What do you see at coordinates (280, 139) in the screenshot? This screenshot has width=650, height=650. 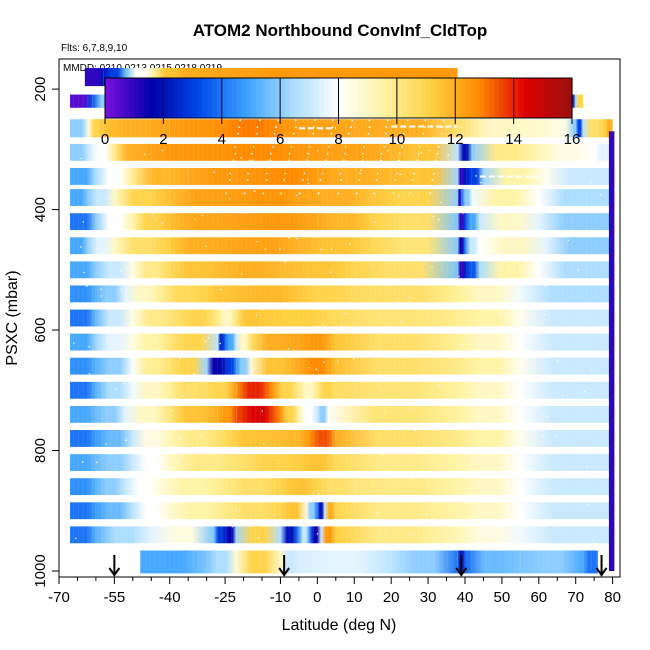 I see `colorbar-tick-label: 6` at bounding box center [280, 139].